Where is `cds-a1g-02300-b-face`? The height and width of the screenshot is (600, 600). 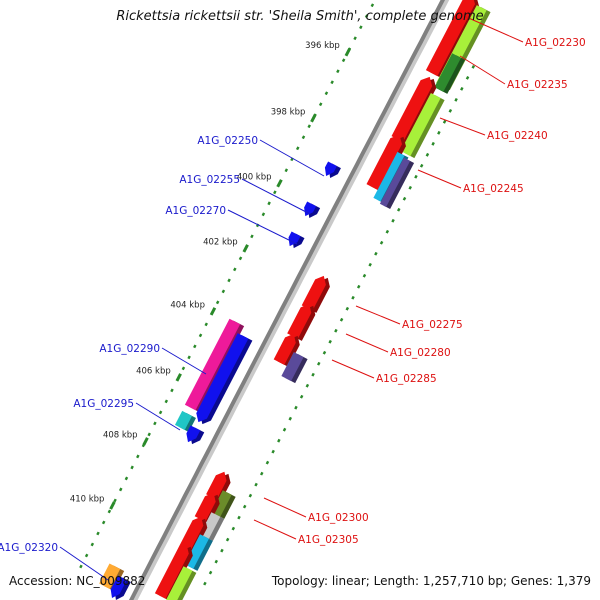 cds-a1g-02300-b-face is located at coordinates (205, 507).